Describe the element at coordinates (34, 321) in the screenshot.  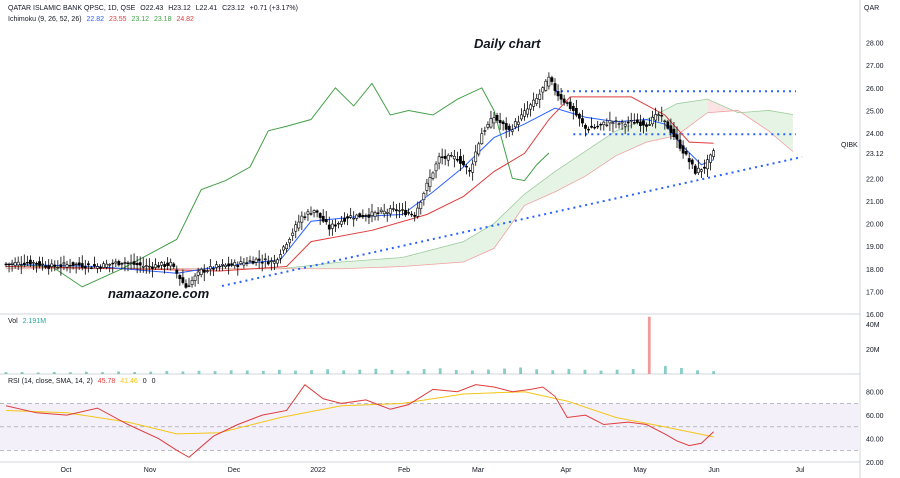
I see `volume-value: 2.191M` at that location.